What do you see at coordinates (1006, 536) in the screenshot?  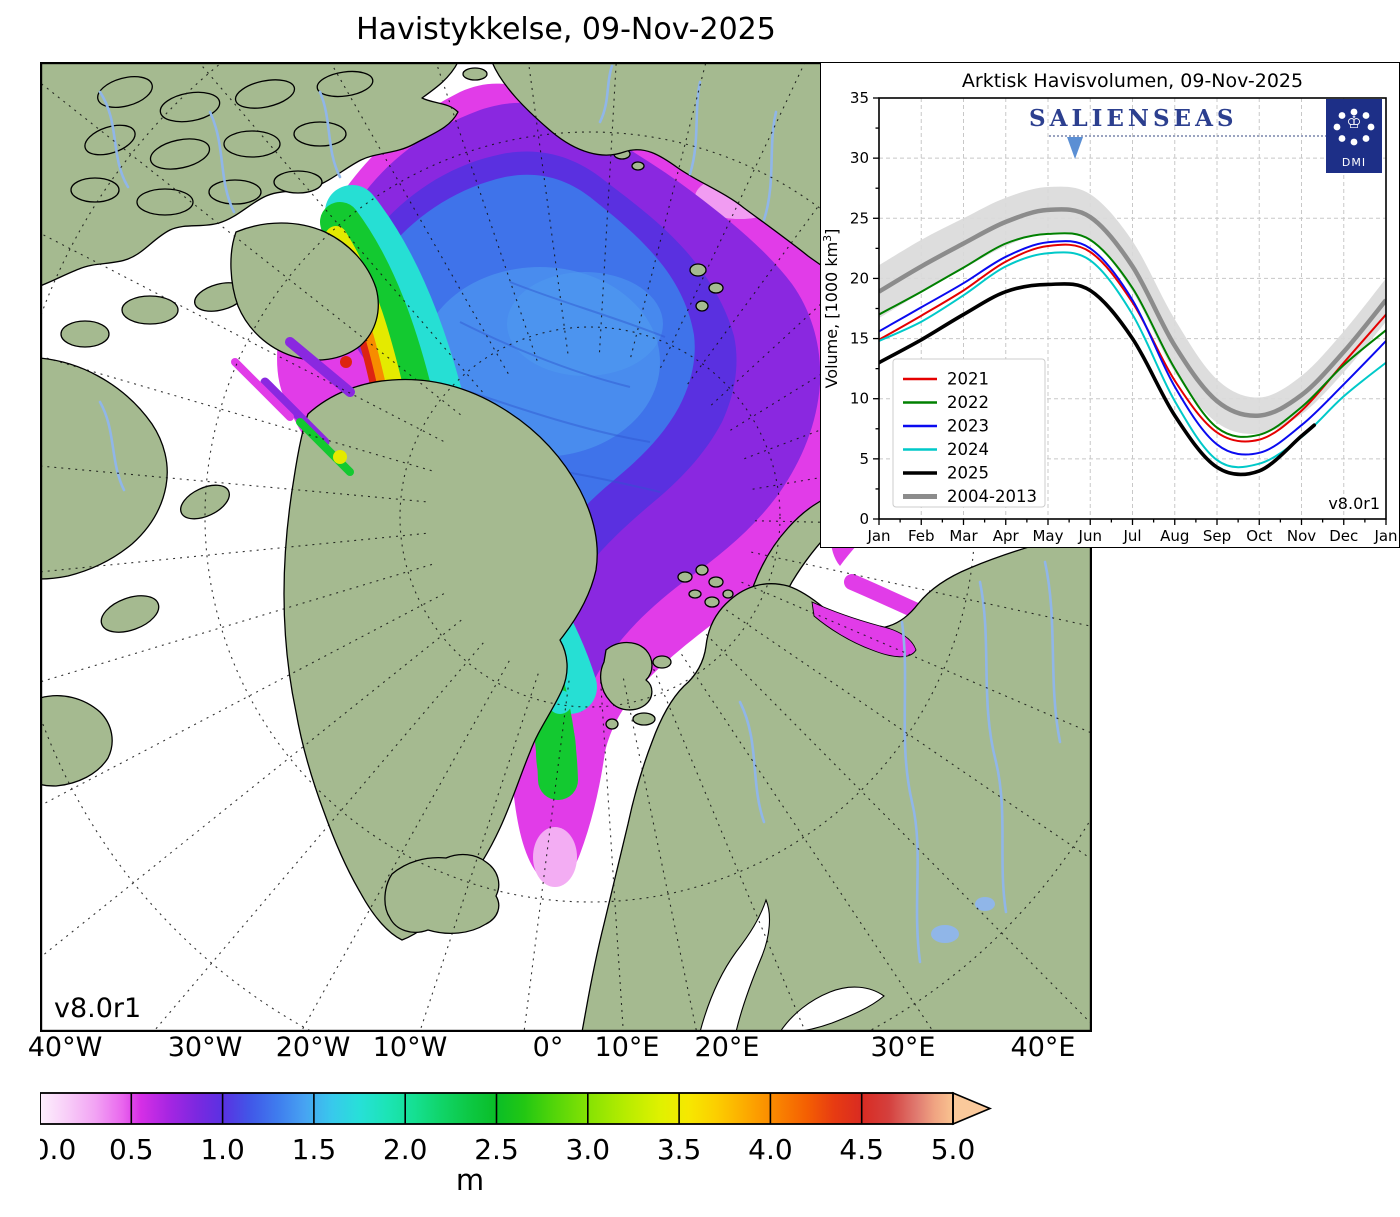 I see `chart-x-tick-label: Apr` at bounding box center [1006, 536].